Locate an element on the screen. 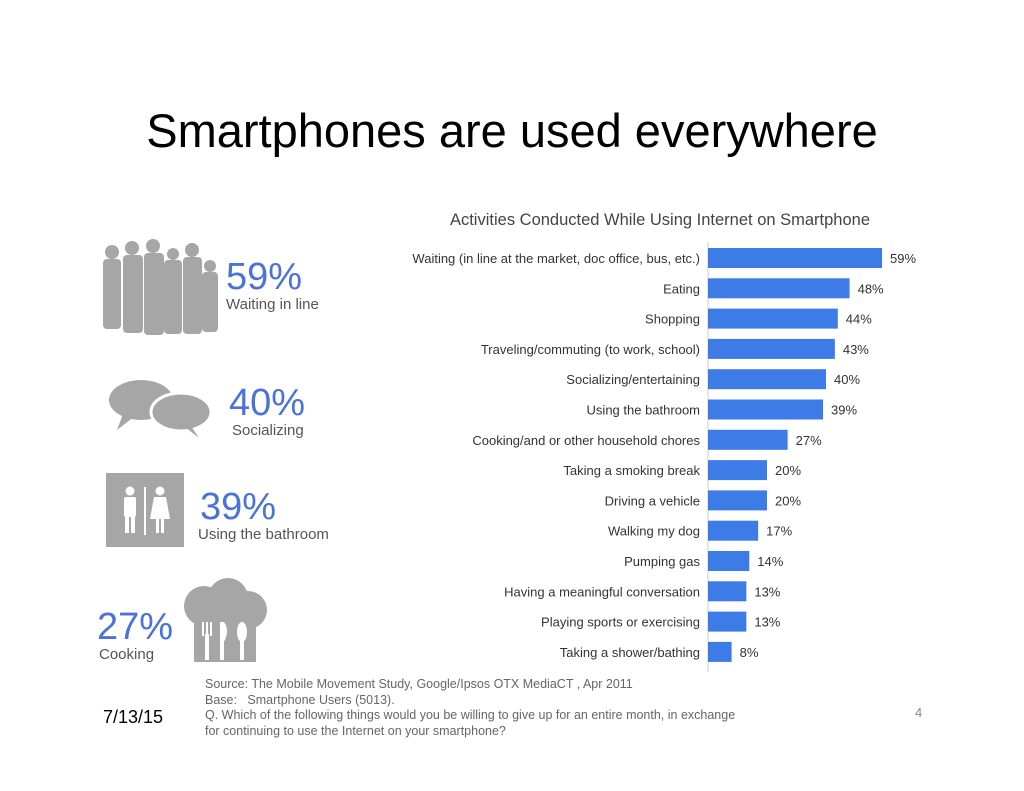 The width and height of the screenshot is (1024, 791). category-label: Taking a smoking break is located at coordinates (631, 470).